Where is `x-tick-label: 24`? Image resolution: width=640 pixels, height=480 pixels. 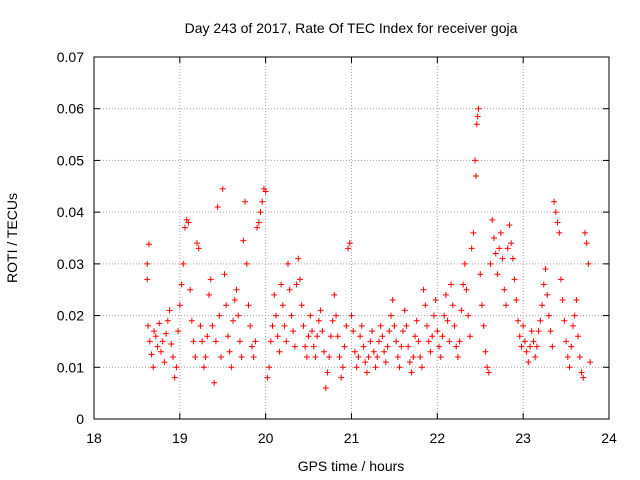
x-tick-label: 24 is located at coordinates (609, 438).